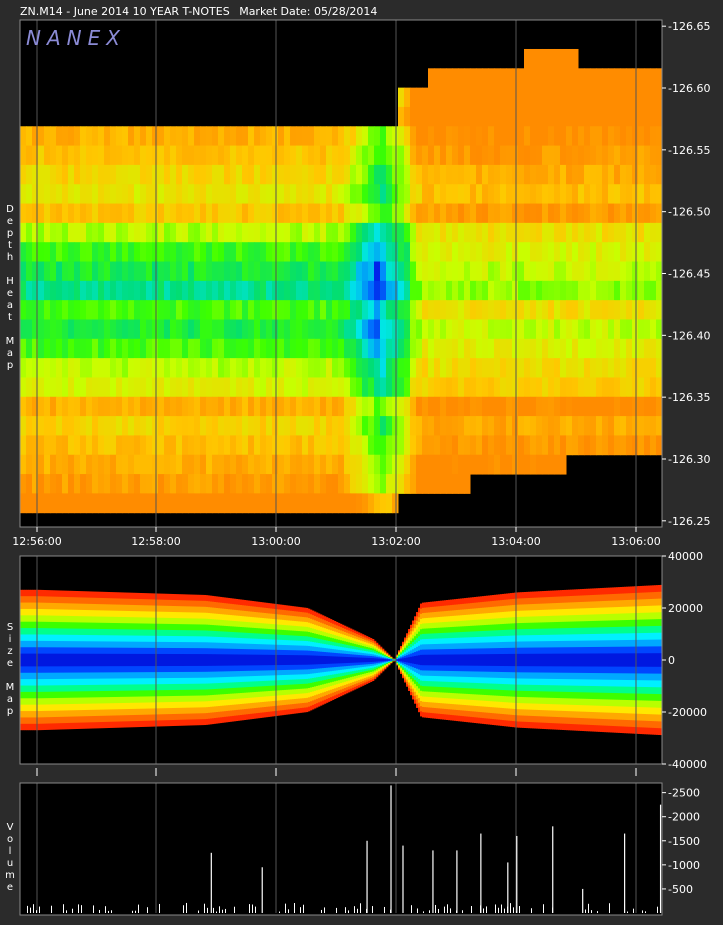  I want to click on size-map-bands, so click(341, 660).